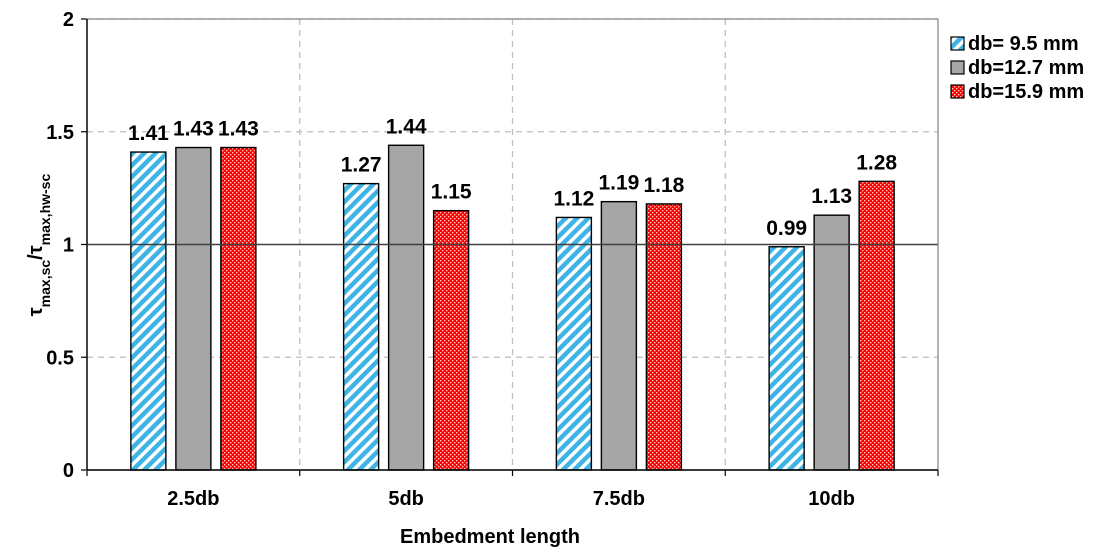  Describe the element at coordinates (831, 196) in the screenshot. I see `data-label: 1.13` at that location.